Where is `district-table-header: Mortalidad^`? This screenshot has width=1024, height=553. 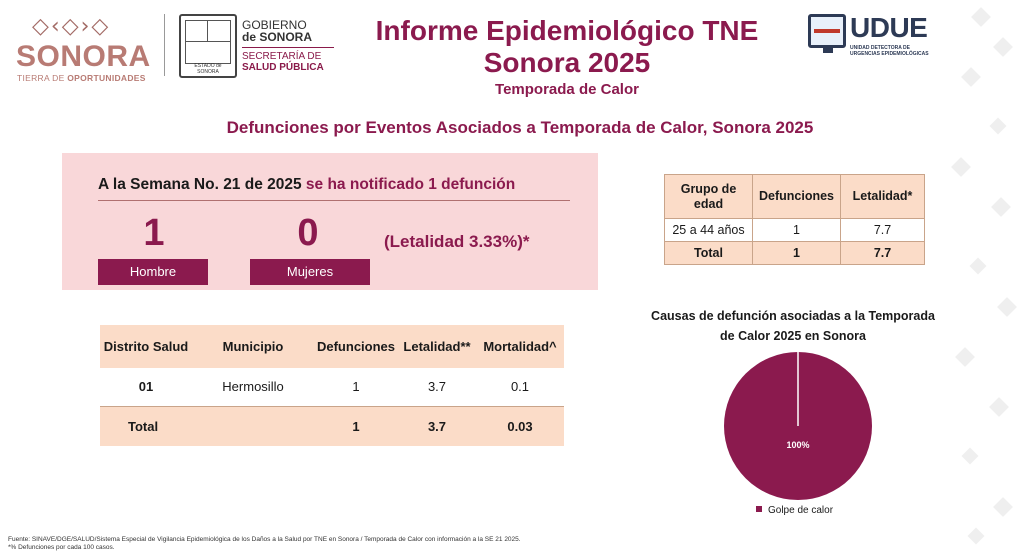 district-table-header: Mortalidad^ is located at coordinates (520, 346).